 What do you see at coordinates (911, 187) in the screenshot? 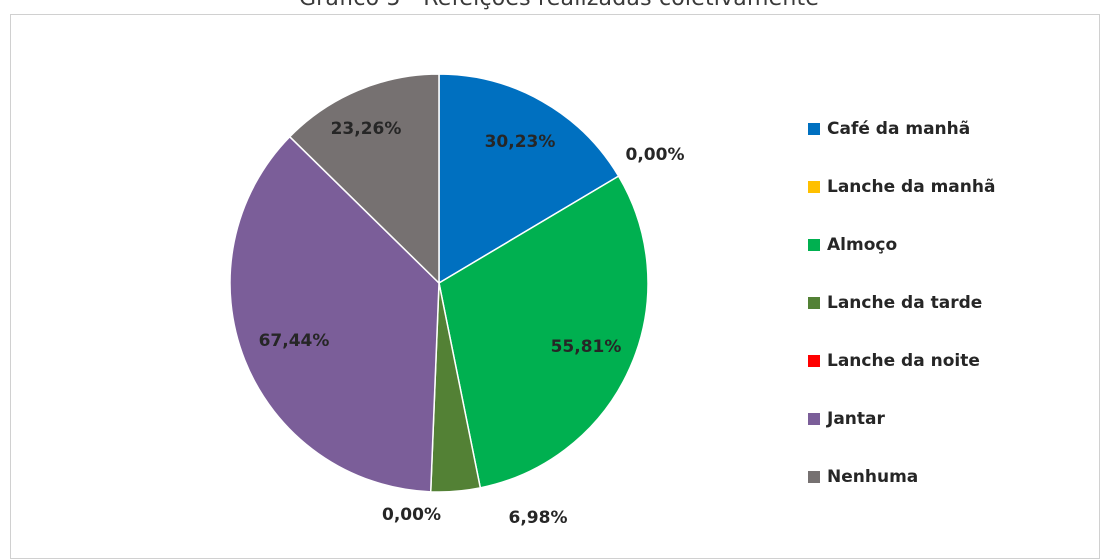
I see `legend-label: Lanche da manhã` at bounding box center [911, 187].